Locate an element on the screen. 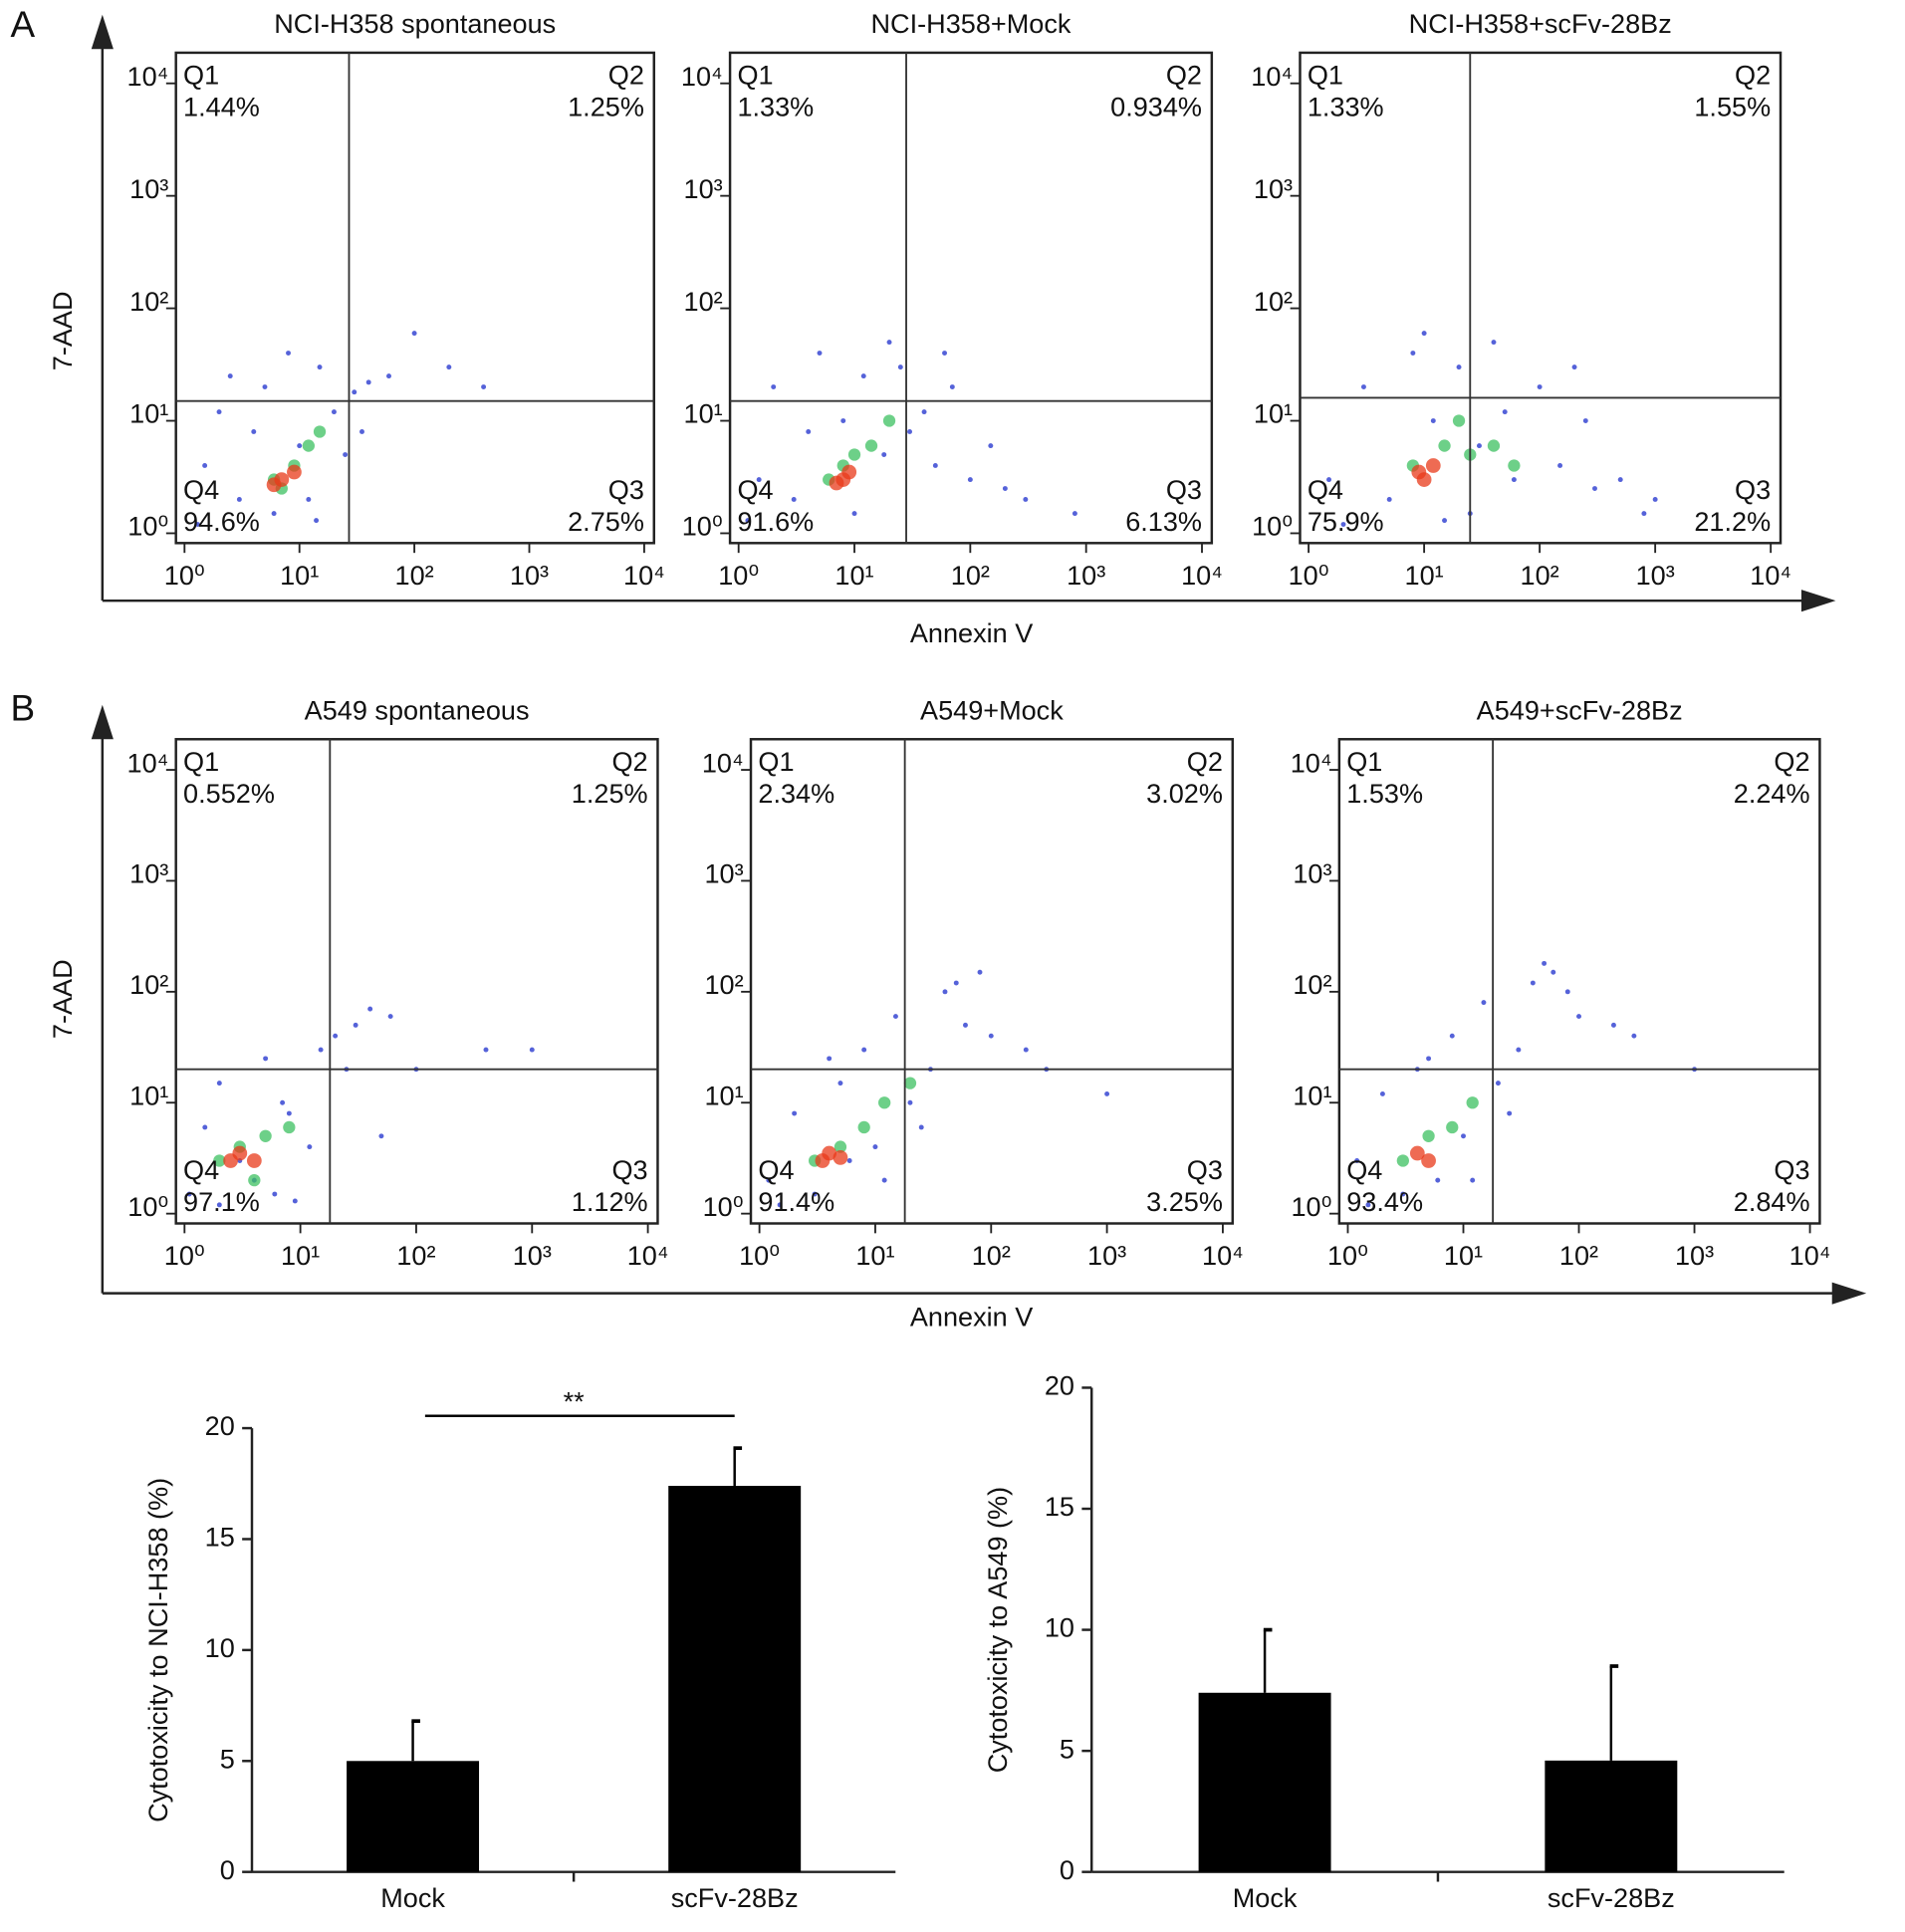 Image resolution: width=1905 pixels, height=1932 pixels. quadrant-percent: 94.6% is located at coordinates (222, 521).